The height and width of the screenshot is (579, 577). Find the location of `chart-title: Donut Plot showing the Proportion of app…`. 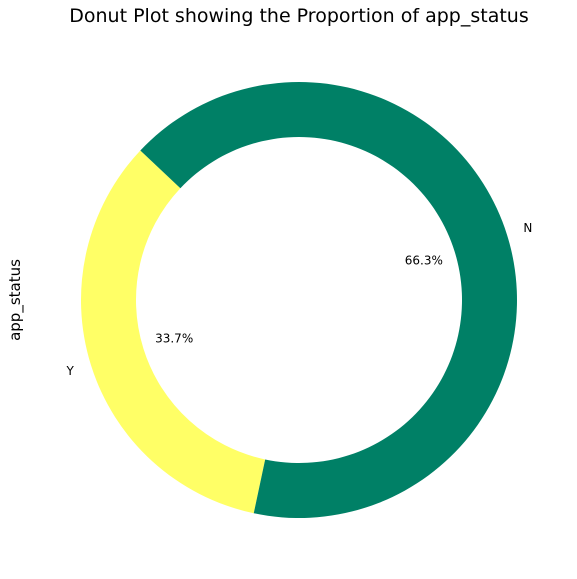

chart-title: Donut Plot showing the Proportion of app… is located at coordinates (299, 16).